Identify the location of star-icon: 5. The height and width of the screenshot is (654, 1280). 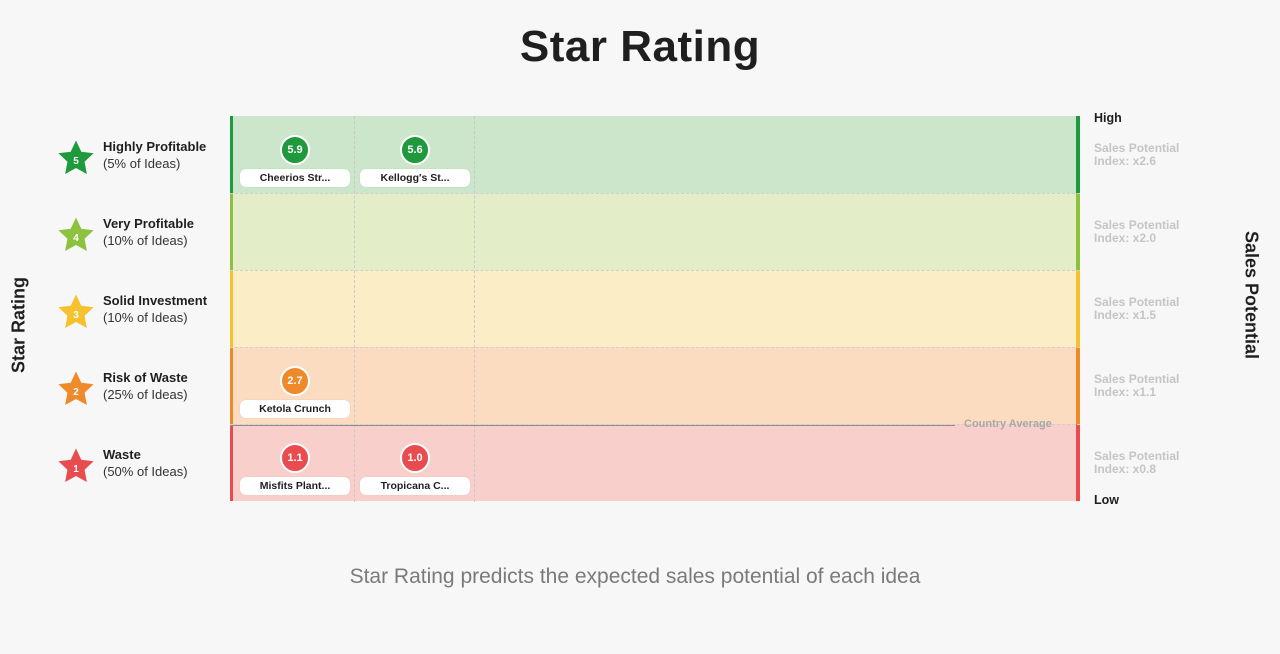
(76, 157).